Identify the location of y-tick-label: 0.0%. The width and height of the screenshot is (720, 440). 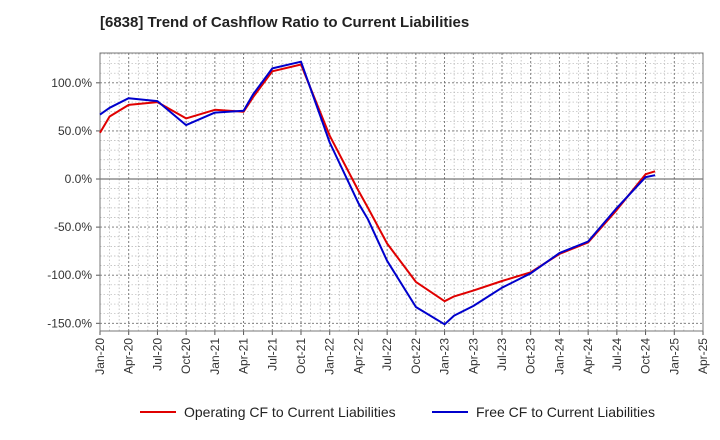
(79, 179).